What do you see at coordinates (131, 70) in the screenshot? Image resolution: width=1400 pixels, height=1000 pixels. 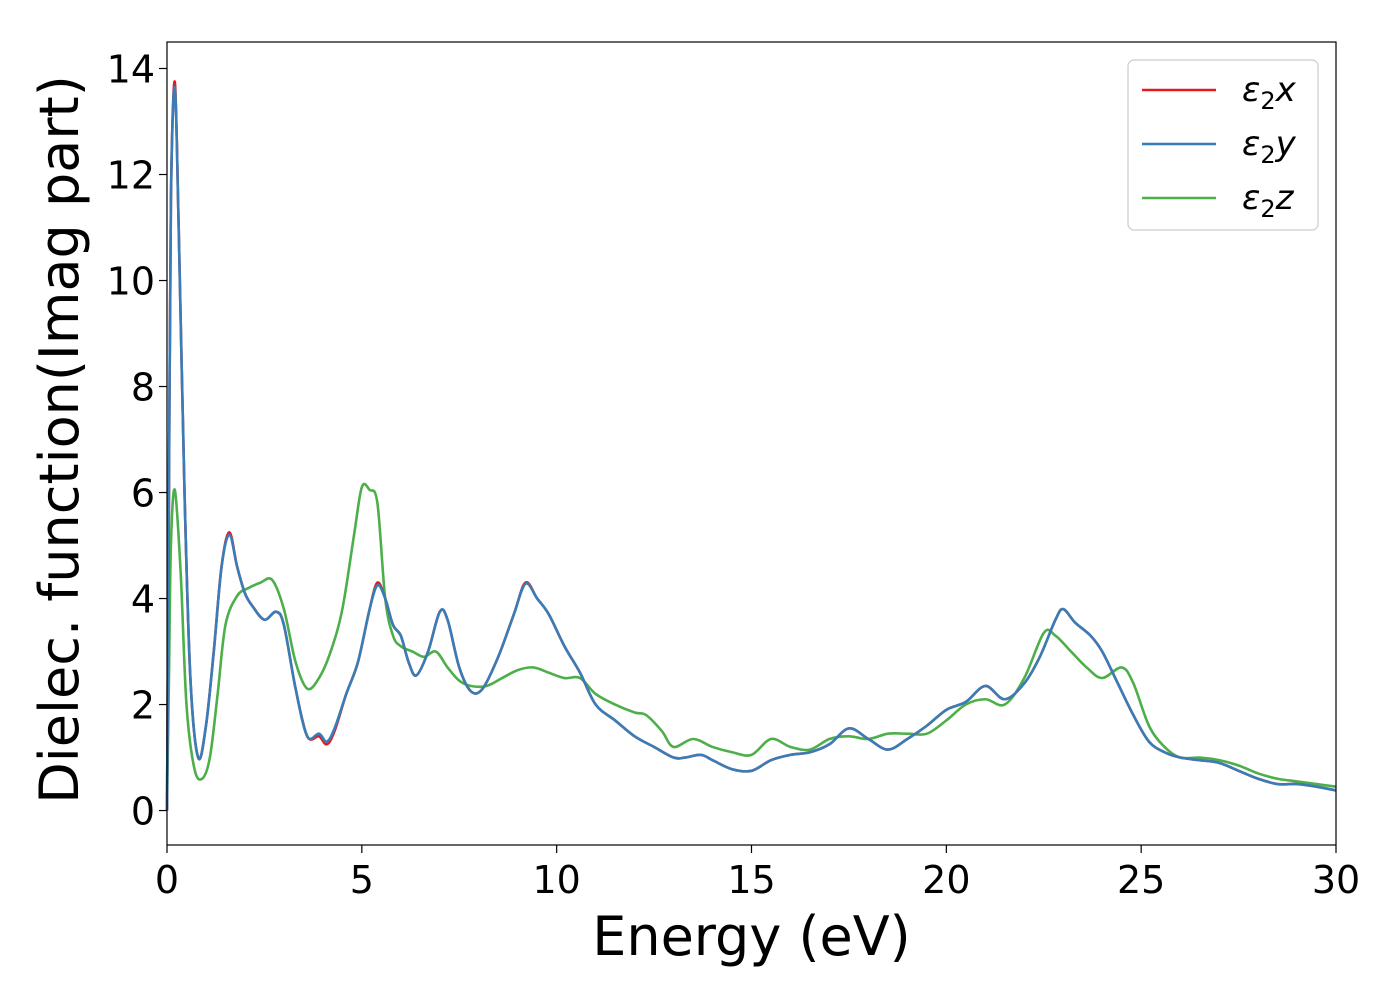 I see `y-tick-label: 14` at bounding box center [131, 70].